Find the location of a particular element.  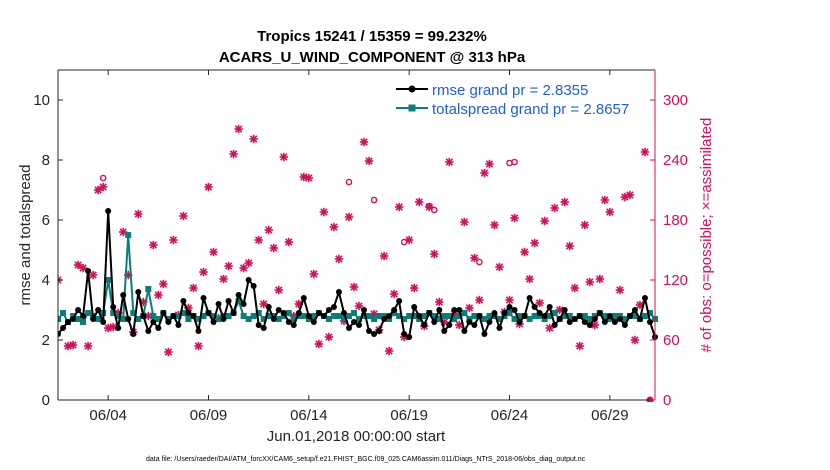

x-tick-label: 06/09 is located at coordinates (209, 415).